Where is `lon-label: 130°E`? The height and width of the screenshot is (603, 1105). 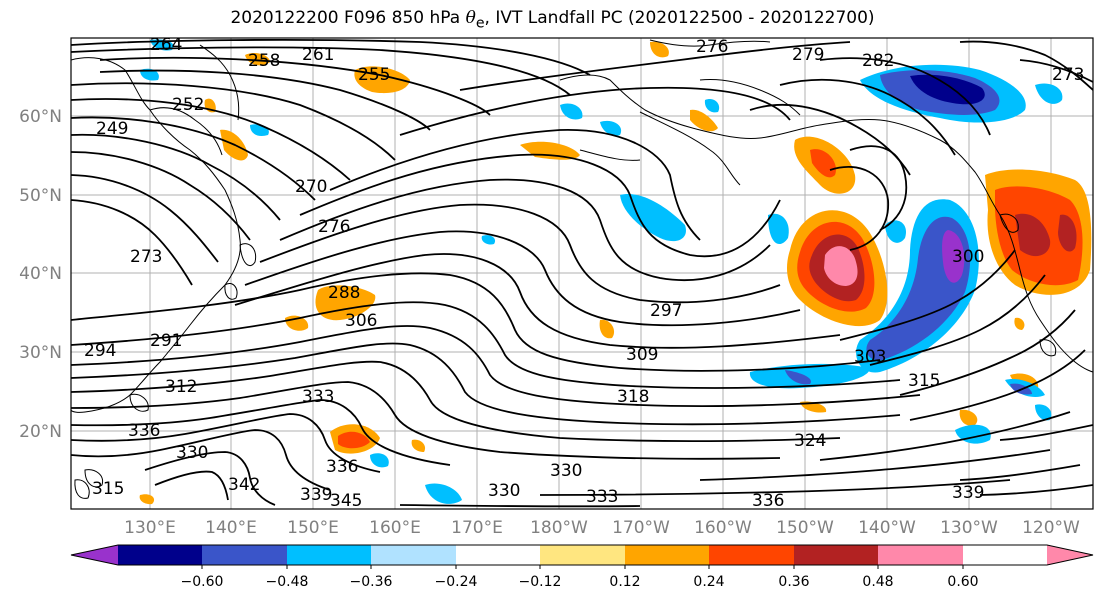
lon-label: 130°E is located at coordinates (150, 528).